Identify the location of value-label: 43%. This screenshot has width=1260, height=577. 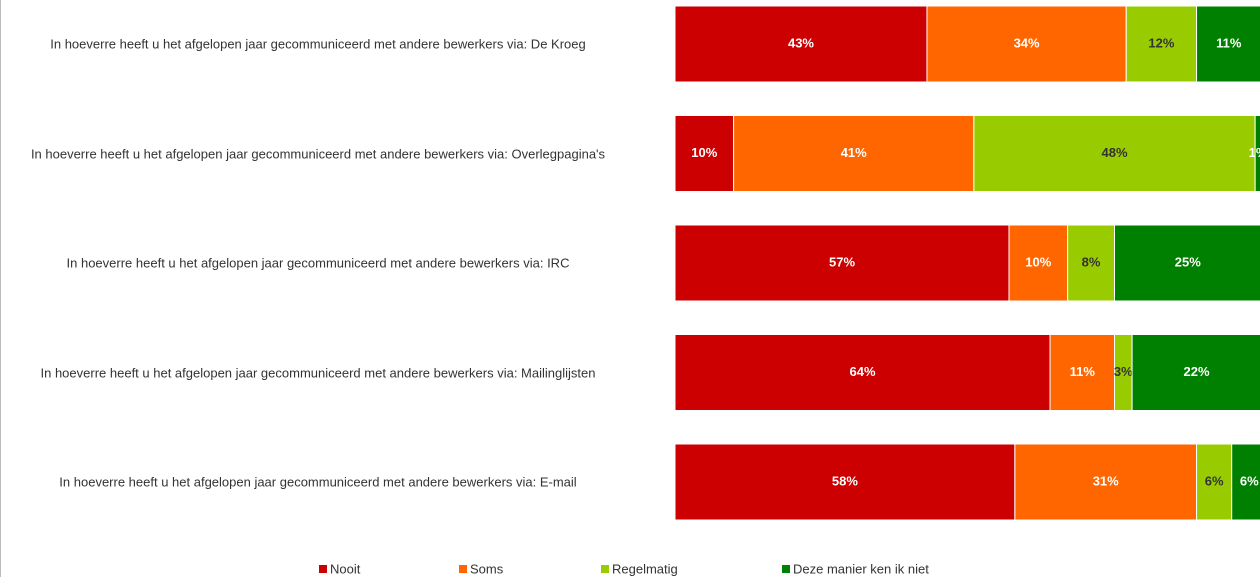
(801, 42).